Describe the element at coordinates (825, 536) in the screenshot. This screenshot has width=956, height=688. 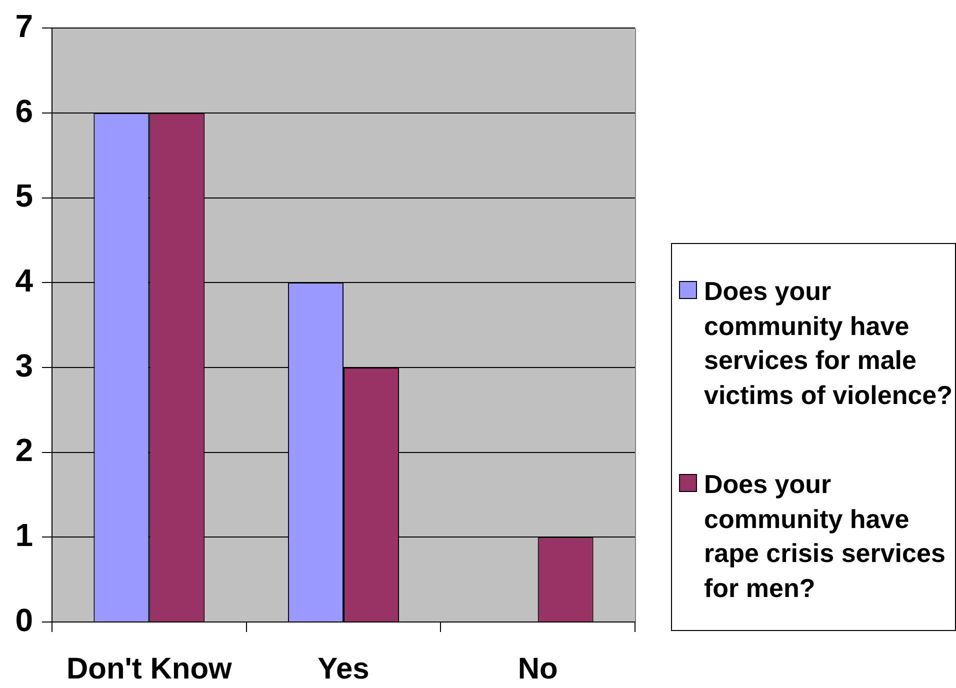
I see `legend-label: Does your community have rape crisis services for men?` at that location.